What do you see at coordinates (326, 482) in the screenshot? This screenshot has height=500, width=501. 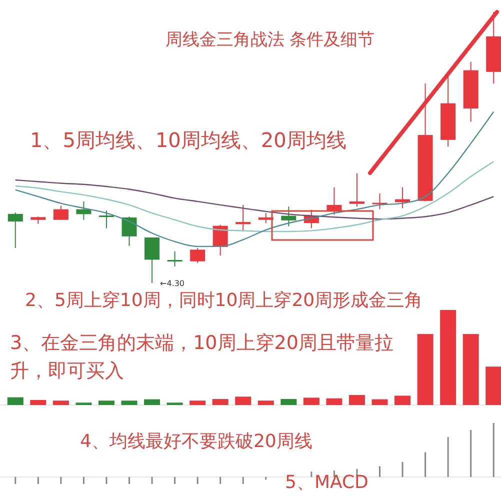 I see `annotation: 5、MACD` at bounding box center [326, 482].